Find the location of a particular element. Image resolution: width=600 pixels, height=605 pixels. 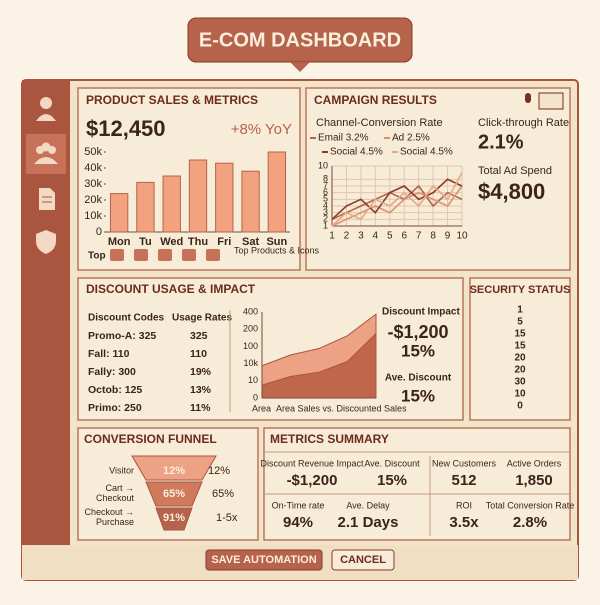

product-icons is located at coordinates (165, 255).